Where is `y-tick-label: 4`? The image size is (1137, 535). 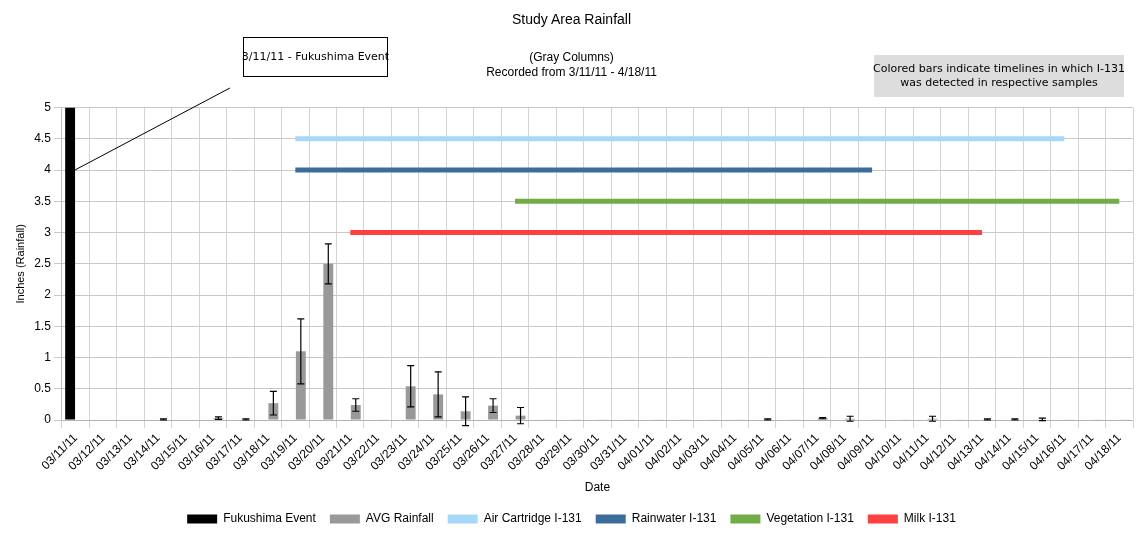 y-tick-label: 4 is located at coordinates (48, 169).